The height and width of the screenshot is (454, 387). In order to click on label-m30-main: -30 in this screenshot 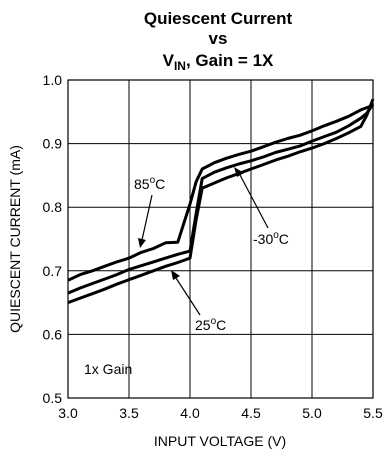, I will do `click(263, 239)`.